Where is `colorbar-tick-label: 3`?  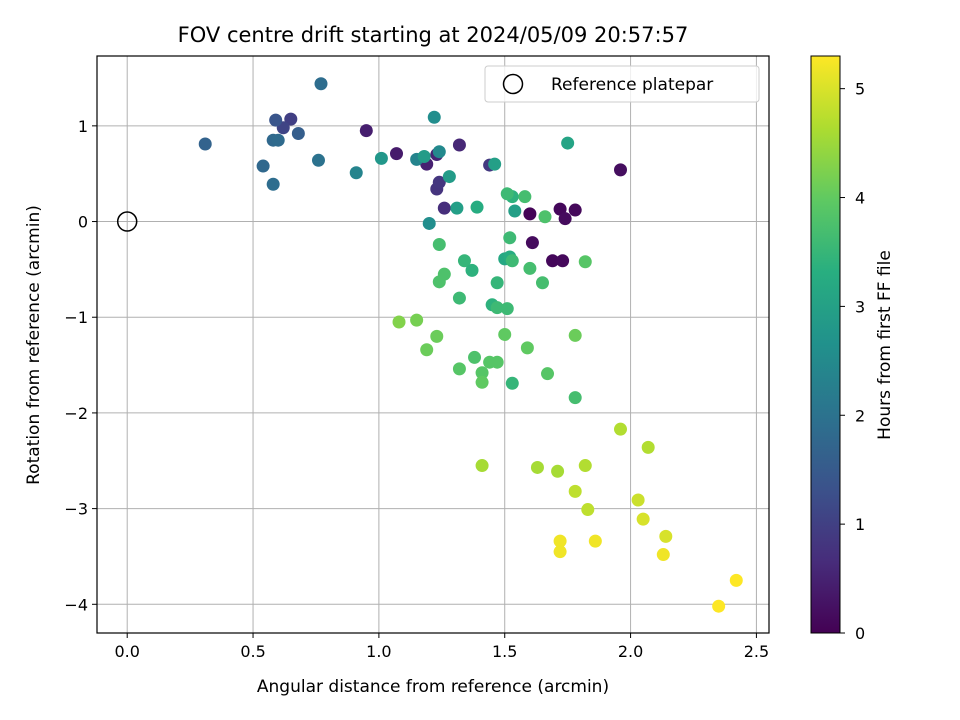
colorbar-tick-label: 3 is located at coordinates (860, 306).